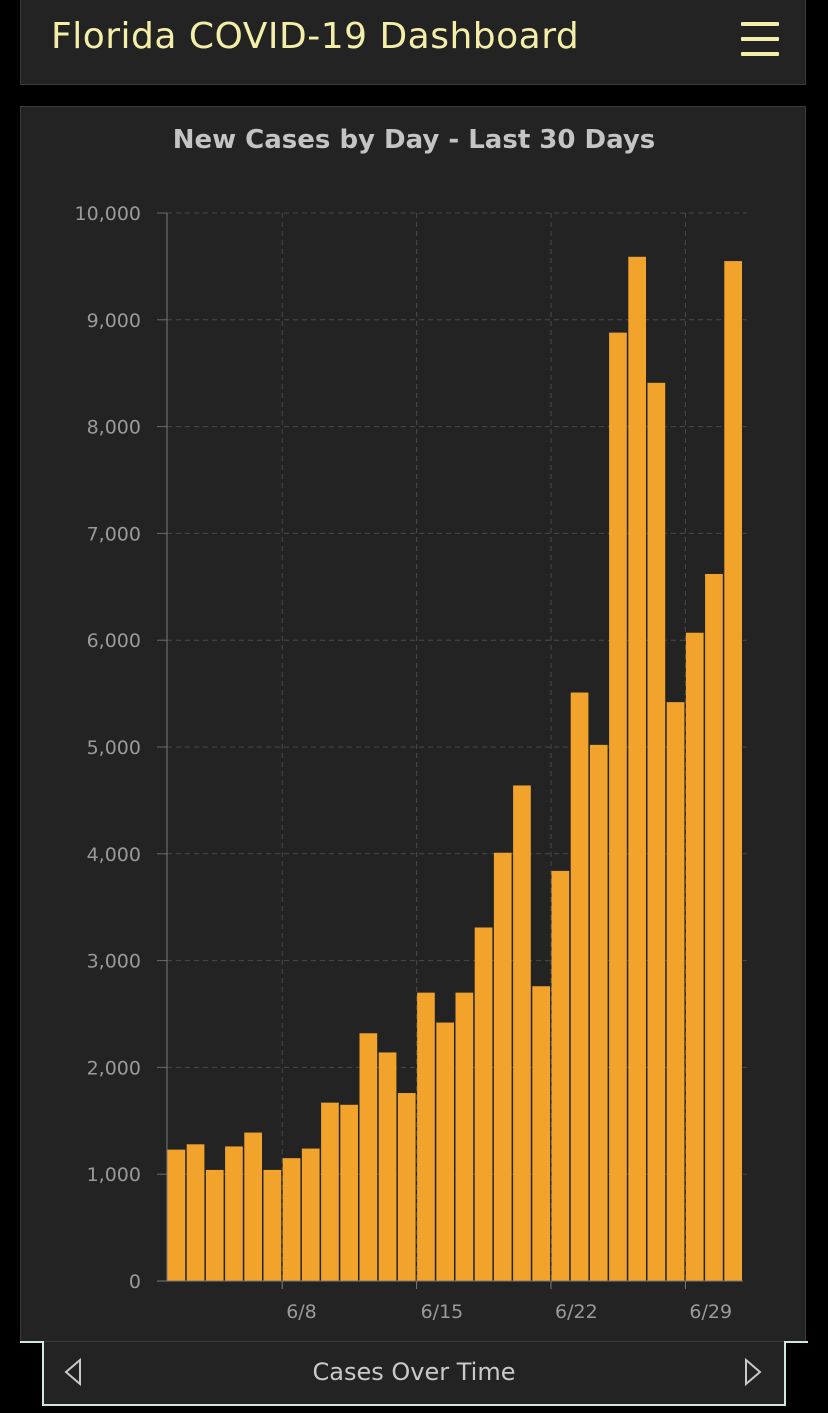  Describe the element at coordinates (114, 1175) in the screenshot. I see `y-tick-label: 1,000` at that location.